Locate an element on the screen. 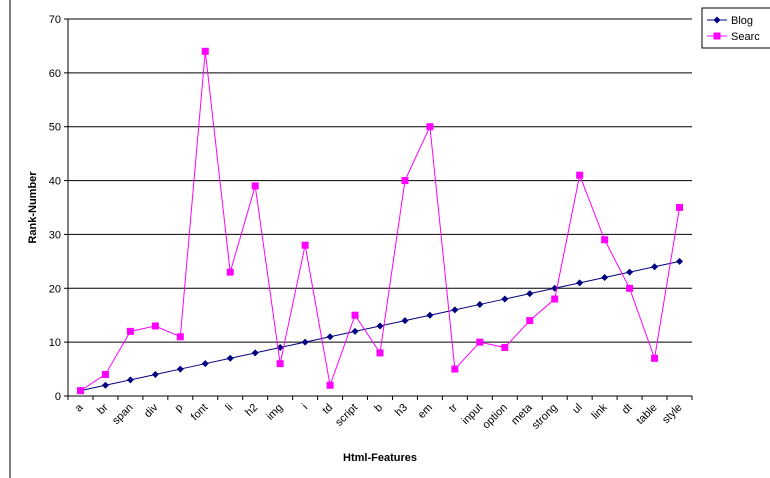 The width and height of the screenshot is (770, 478). point-blog-i is located at coordinates (305, 342).